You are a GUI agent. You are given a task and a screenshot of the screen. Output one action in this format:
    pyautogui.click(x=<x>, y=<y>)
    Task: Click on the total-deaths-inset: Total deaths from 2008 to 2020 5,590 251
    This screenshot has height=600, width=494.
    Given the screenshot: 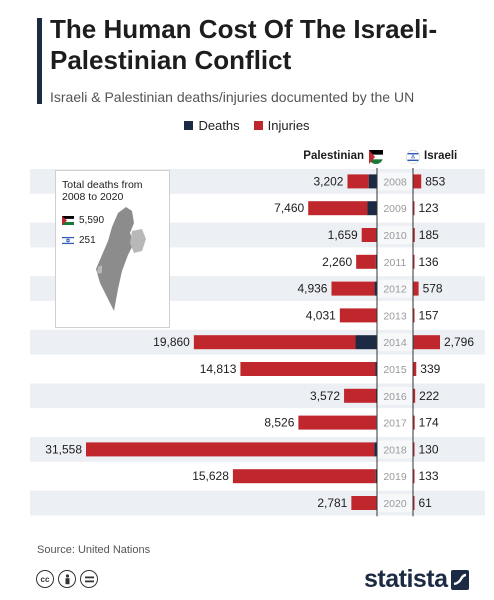 What is the action you would take?
    pyautogui.click(x=112, y=249)
    